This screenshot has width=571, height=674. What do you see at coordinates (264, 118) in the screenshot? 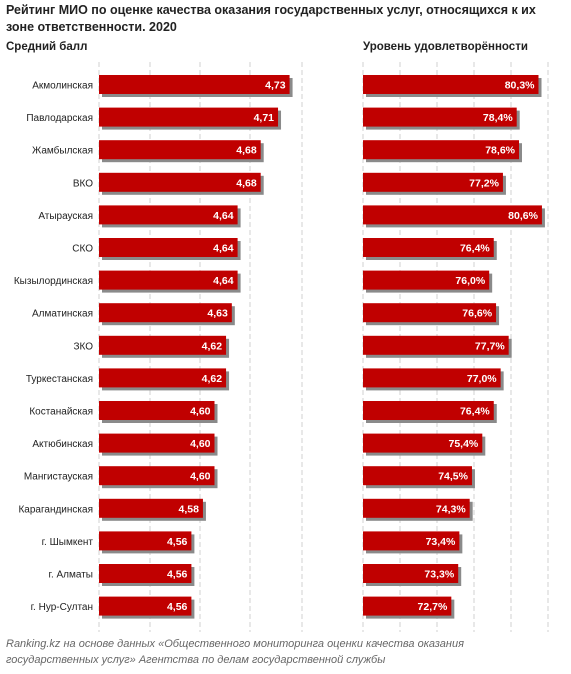
I see `left-value-label: 4,71` at bounding box center [264, 118].